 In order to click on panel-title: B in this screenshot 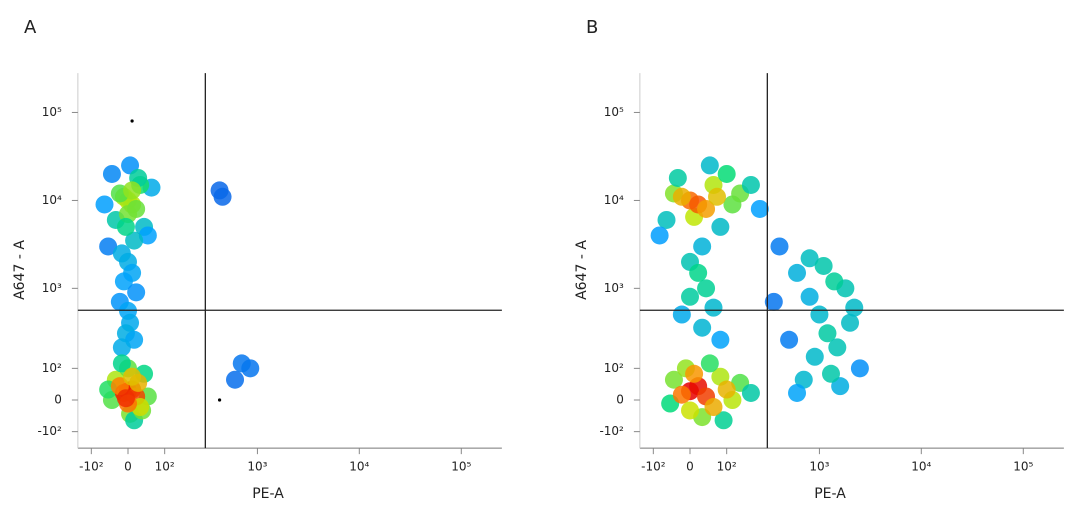, I will do `click(592, 27)`.